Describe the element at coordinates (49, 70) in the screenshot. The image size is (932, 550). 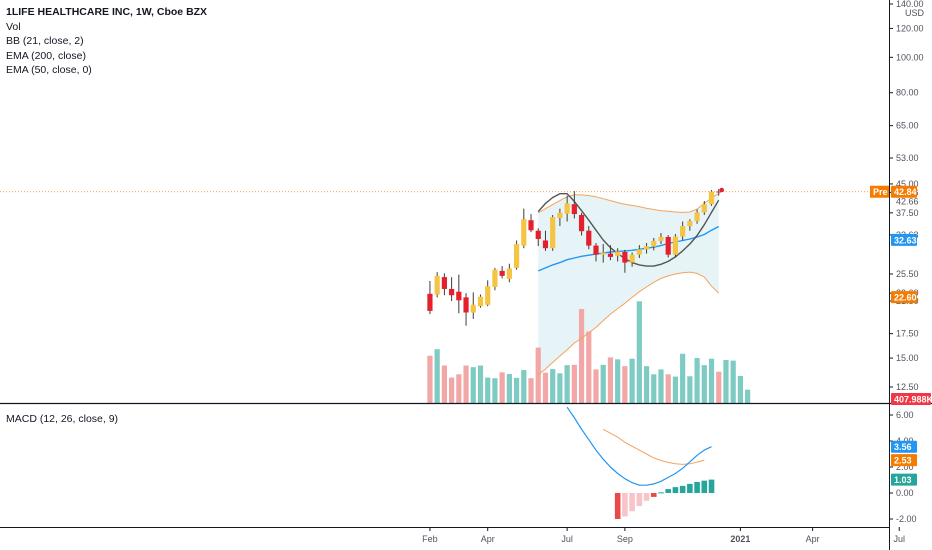
I see `legend-ema50: EMA (50, close, 0)` at that location.